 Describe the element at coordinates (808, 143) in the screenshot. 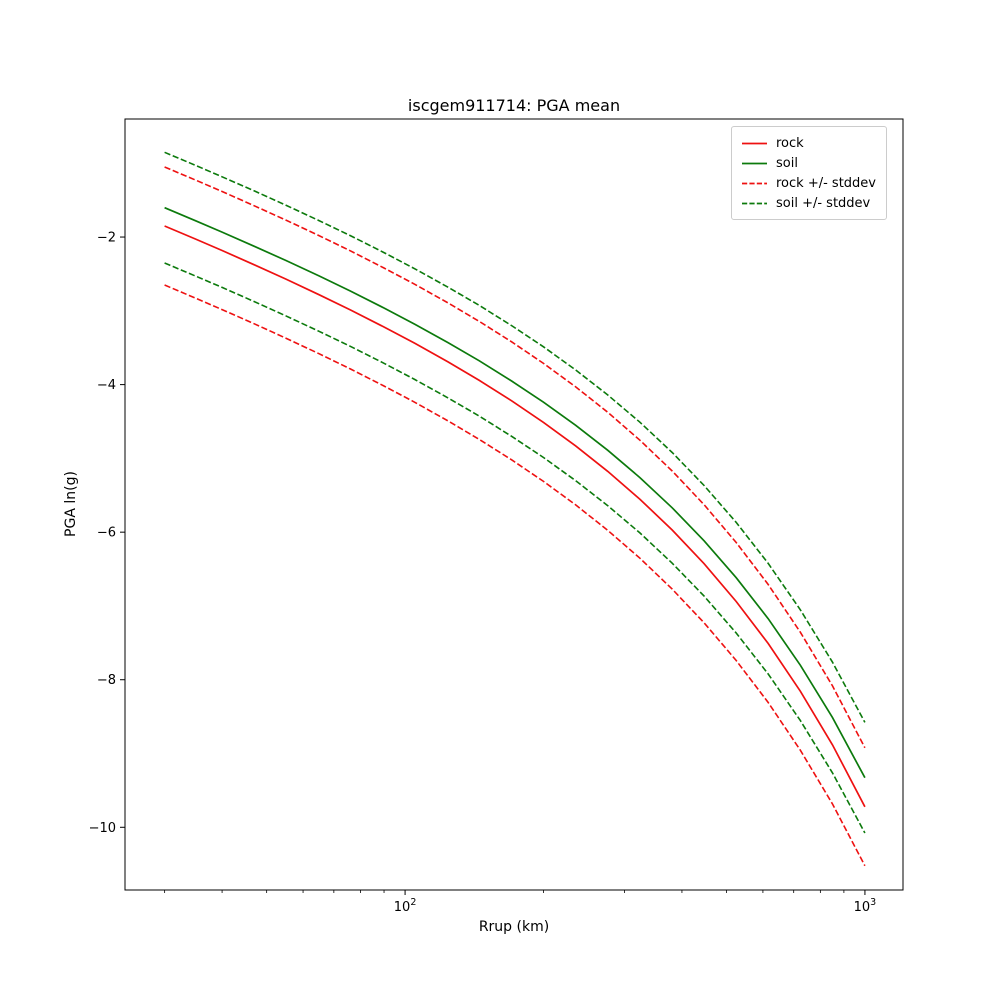

I see `legend-item-rock: rock` at that location.